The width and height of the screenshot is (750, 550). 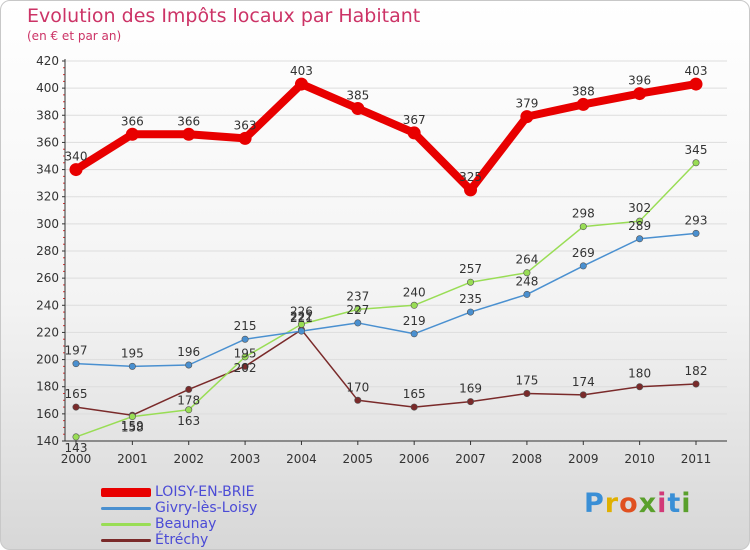 I want to click on data-label: 219, so click(x=414, y=321).